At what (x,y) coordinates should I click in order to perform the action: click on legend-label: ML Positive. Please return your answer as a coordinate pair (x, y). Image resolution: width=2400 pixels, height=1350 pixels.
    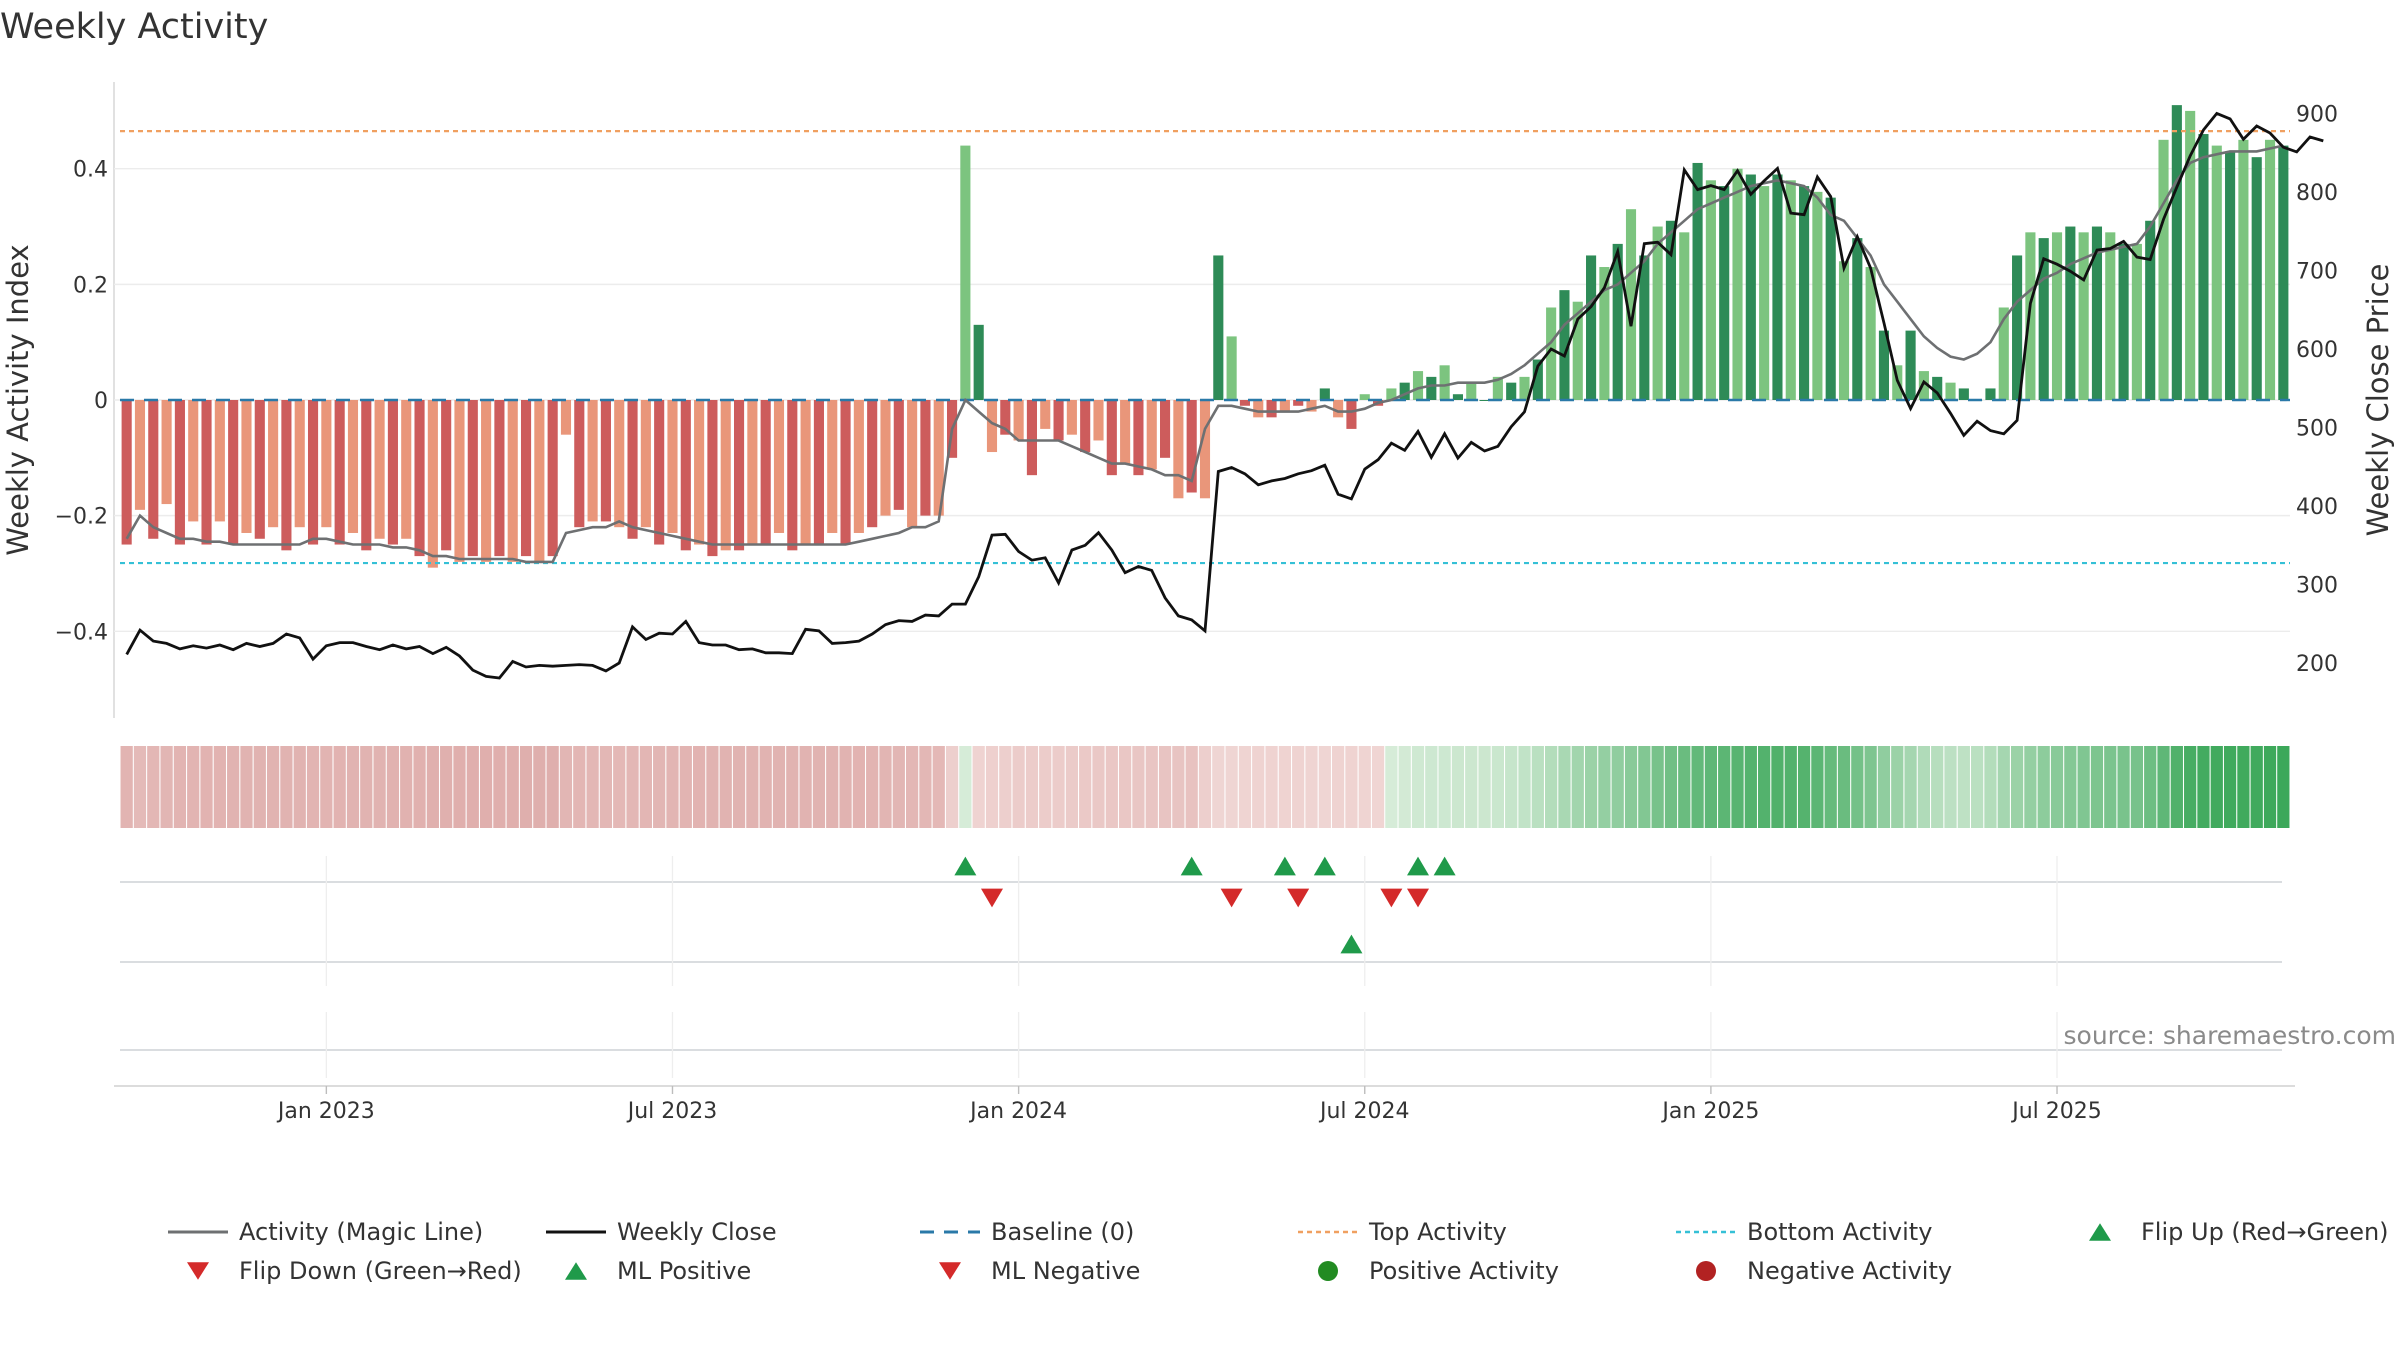
    Looking at the image, I should click on (684, 1271).